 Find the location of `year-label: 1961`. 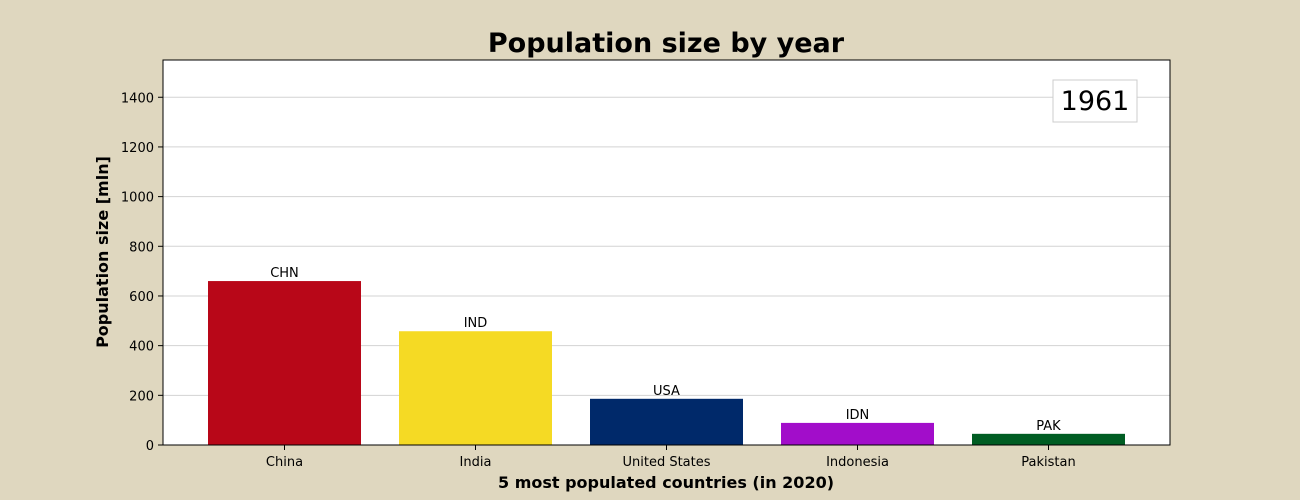

year-label: 1961 is located at coordinates (1095, 101).